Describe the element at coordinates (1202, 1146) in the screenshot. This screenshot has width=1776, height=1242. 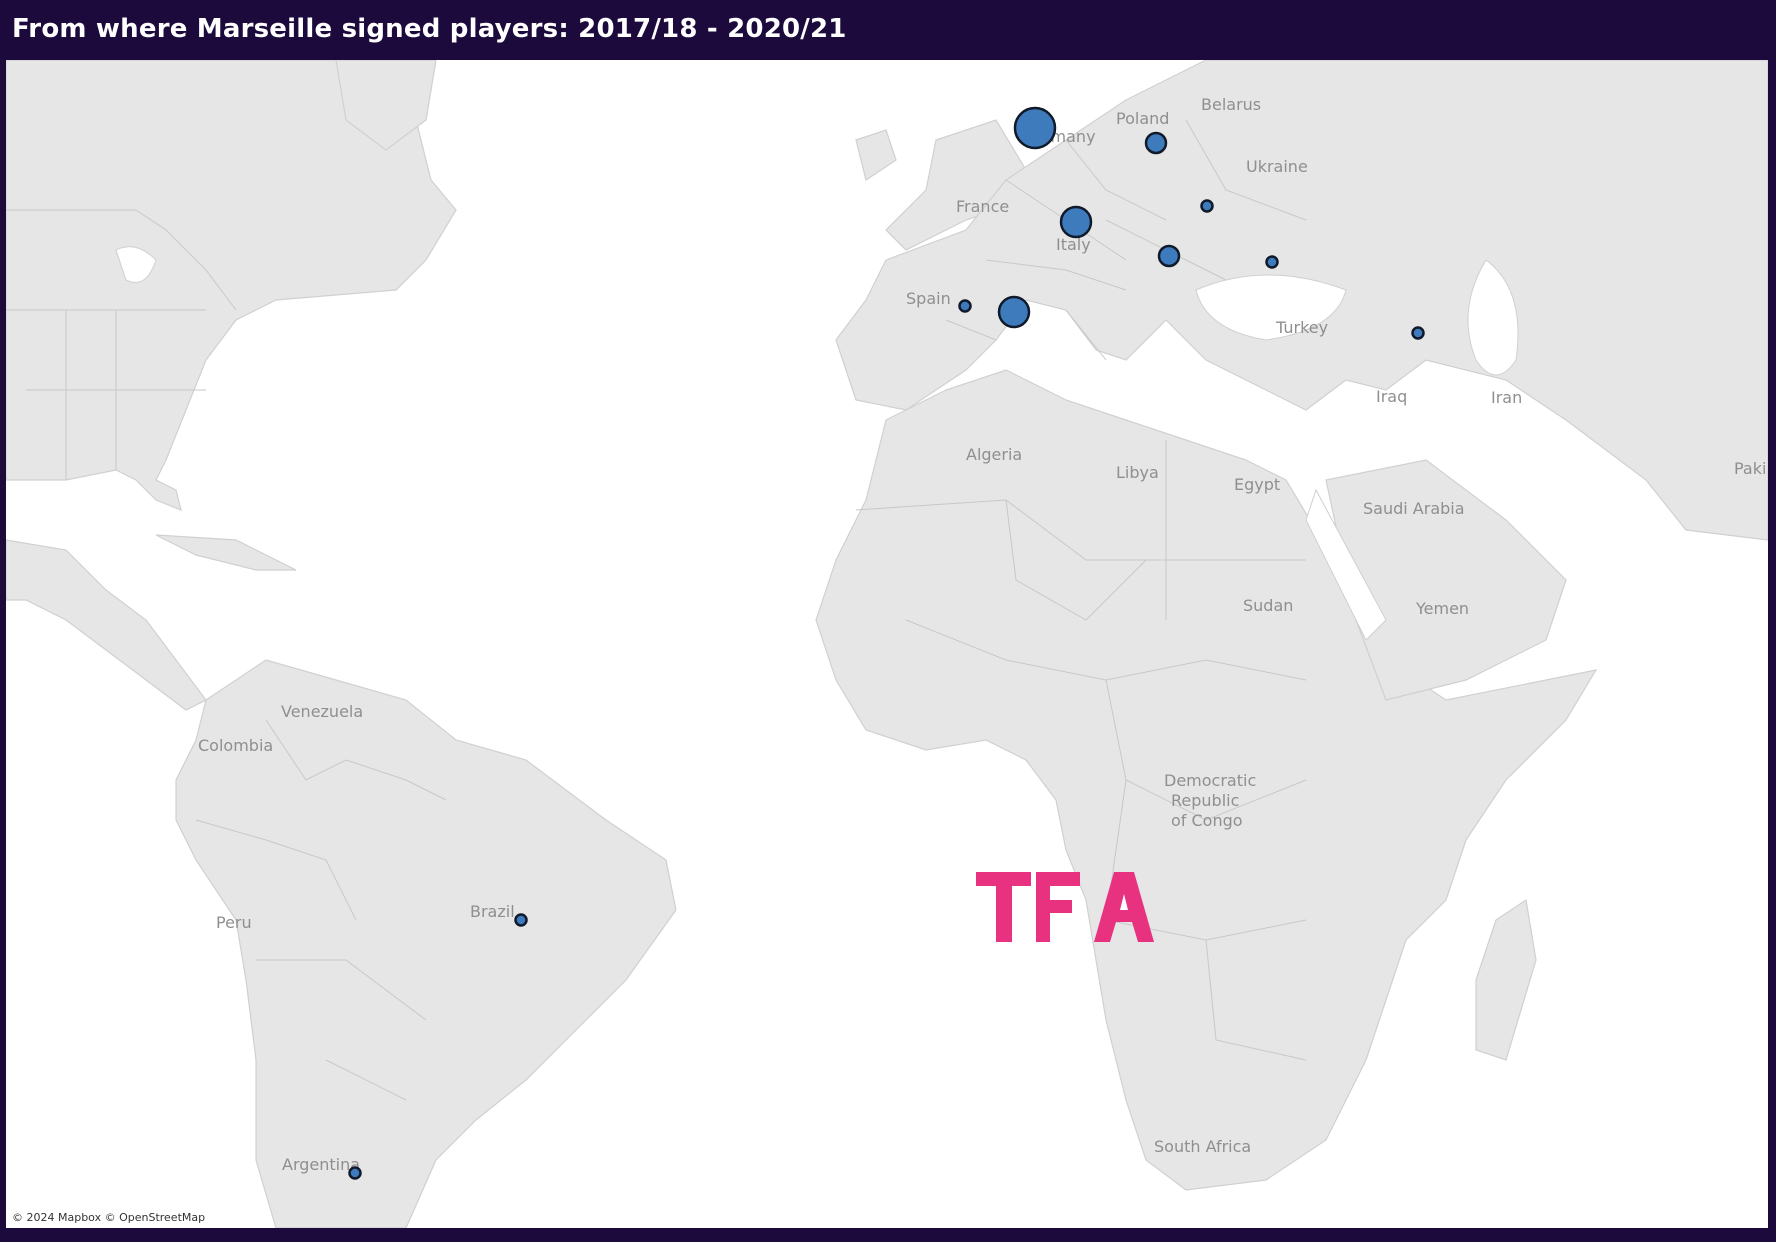
I see `label-south-africa: South Africa` at that location.